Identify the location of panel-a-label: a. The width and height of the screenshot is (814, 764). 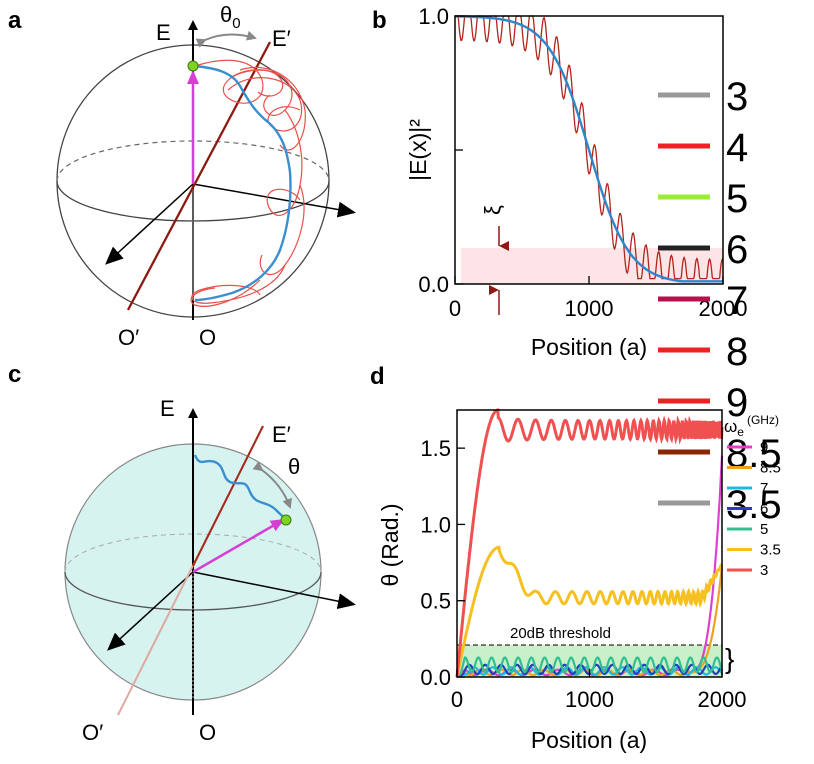
(15, 20).